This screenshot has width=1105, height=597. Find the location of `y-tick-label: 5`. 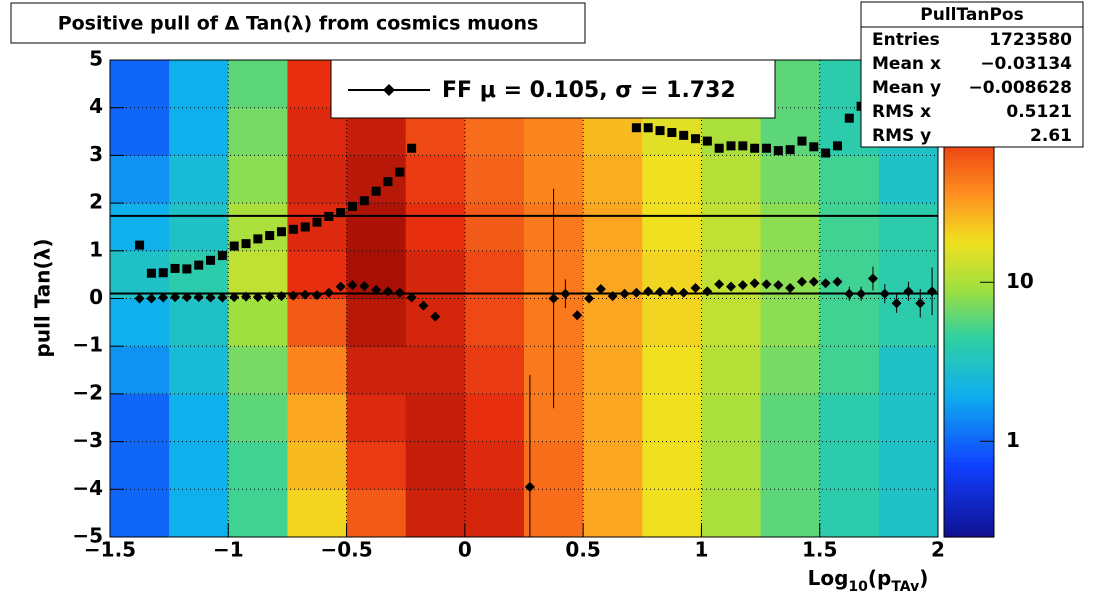

y-tick-label: 5 is located at coordinates (96, 59).